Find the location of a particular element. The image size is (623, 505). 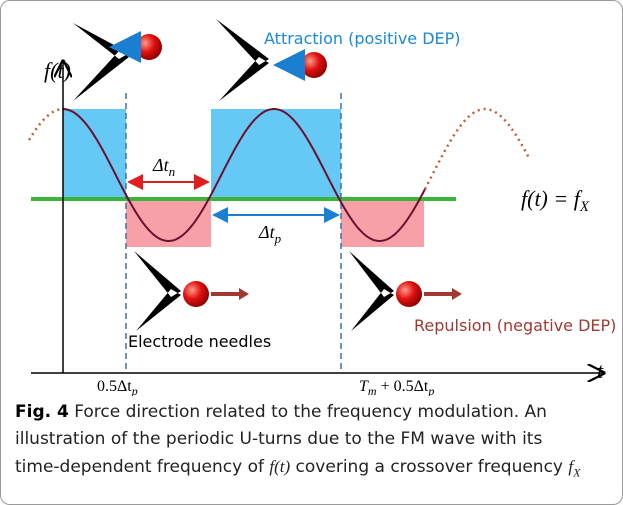

tick-label: 0.5Δtp is located at coordinates (117, 387).